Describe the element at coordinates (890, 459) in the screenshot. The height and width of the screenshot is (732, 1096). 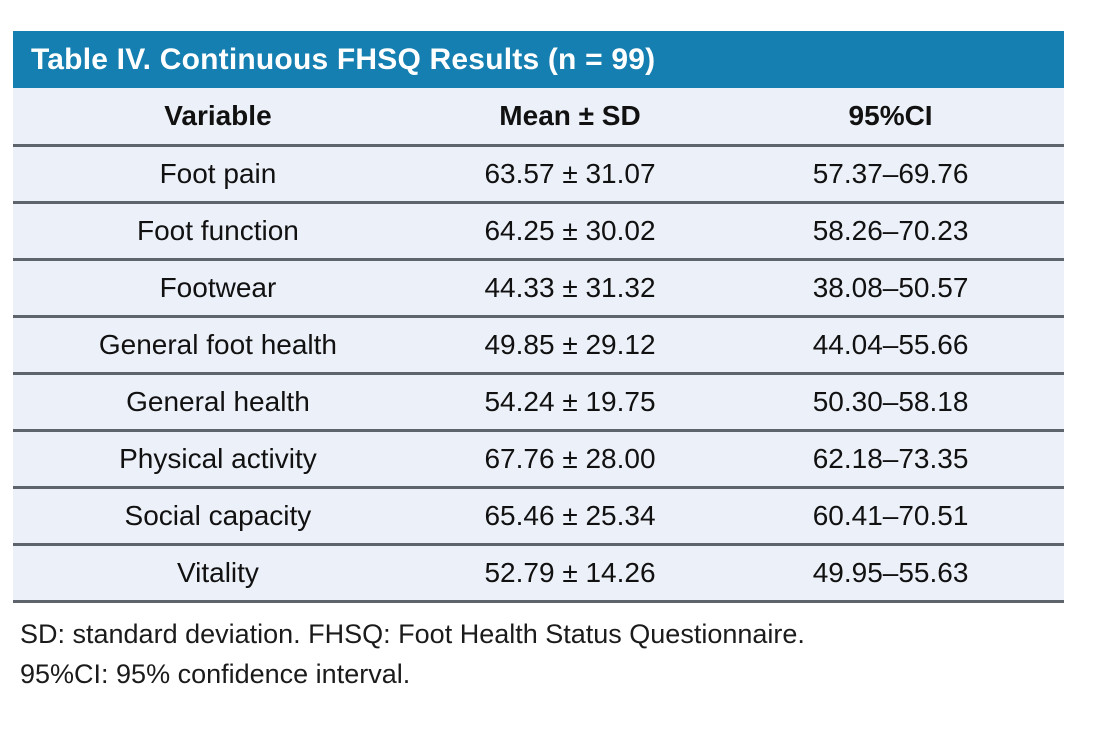
I see `cell-95ci: 62.18–73.35` at that location.